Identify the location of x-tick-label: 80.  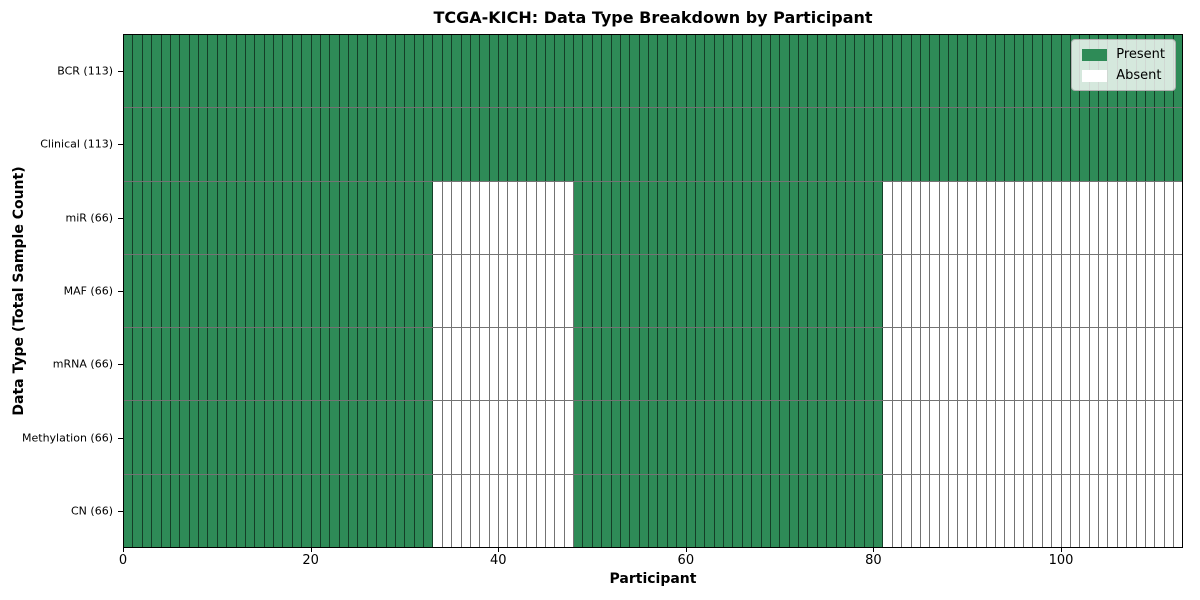
(873, 560).